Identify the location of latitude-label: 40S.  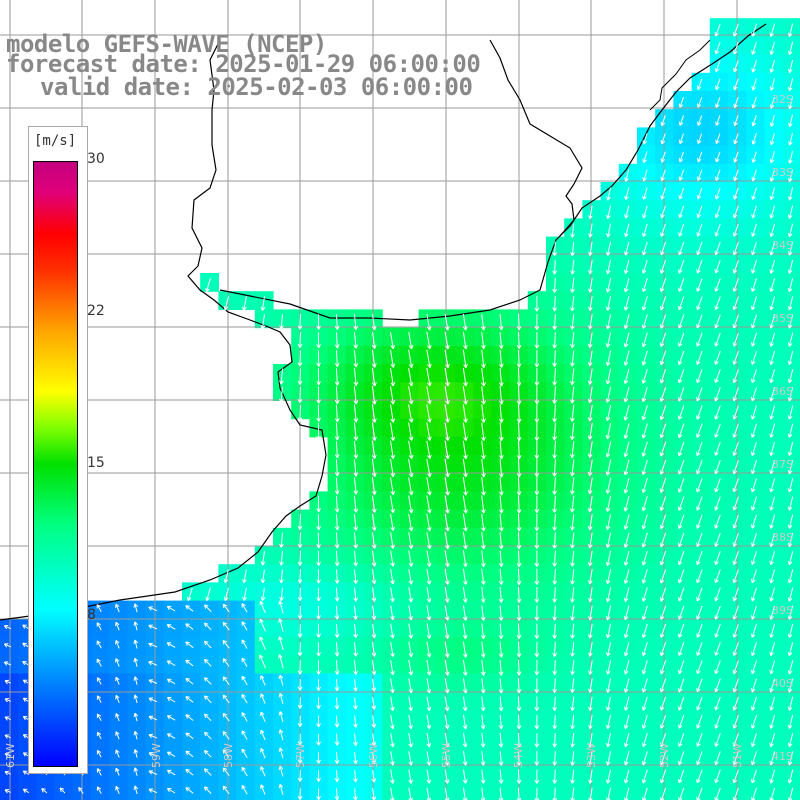
(782, 683).